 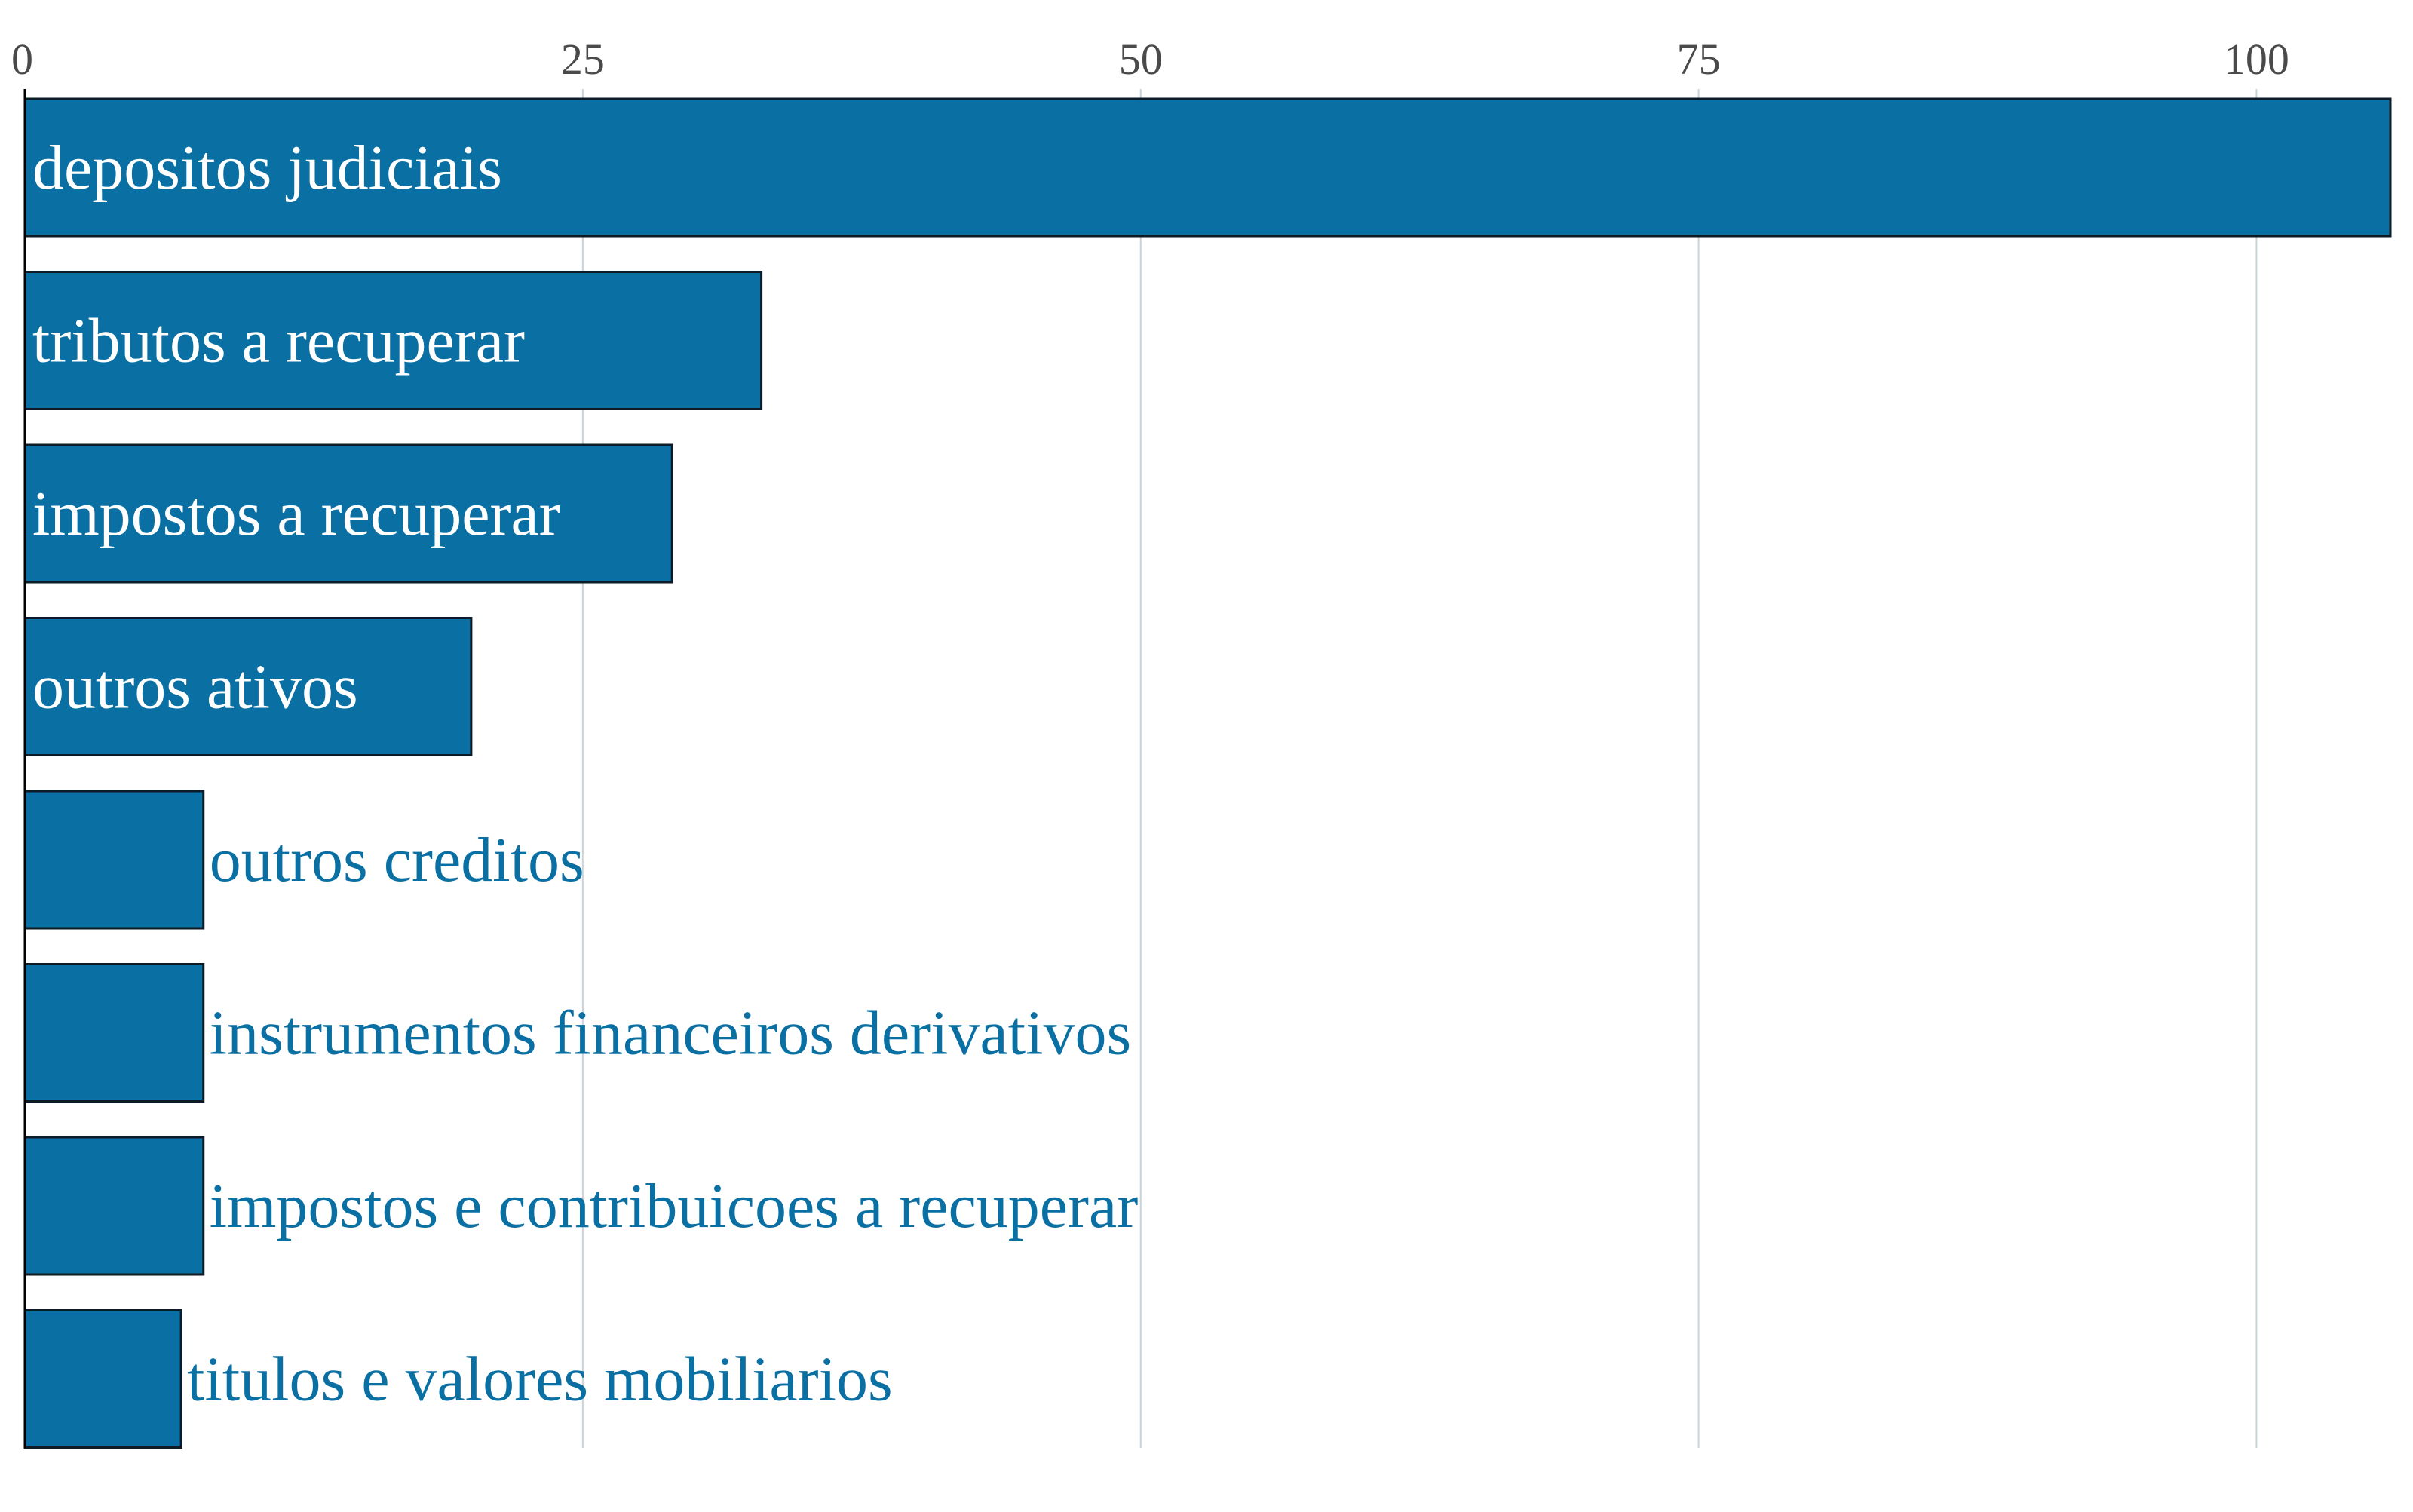 I want to click on bar-label-0: depositos judiciais, so click(x=267, y=168).